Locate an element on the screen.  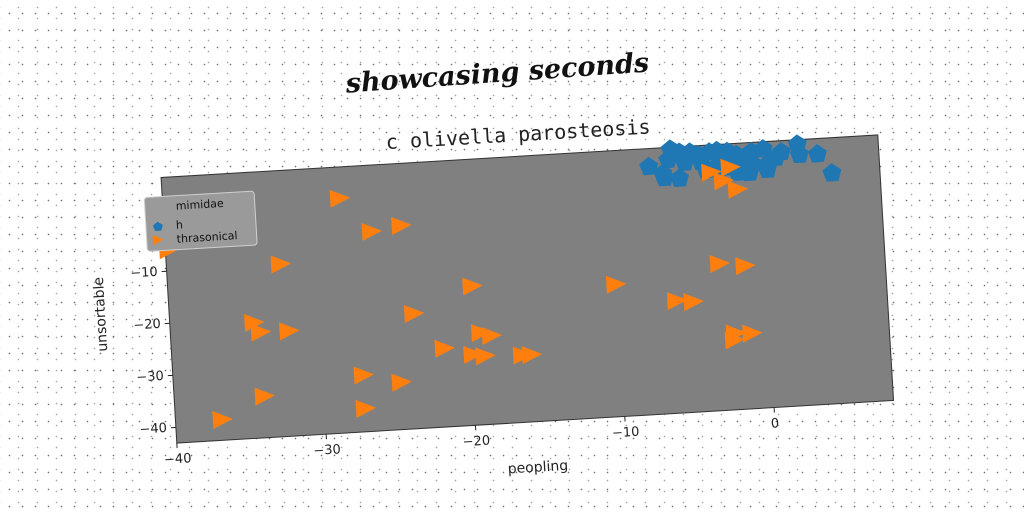
legend-title: mimidae is located at coordinates (199, 205).